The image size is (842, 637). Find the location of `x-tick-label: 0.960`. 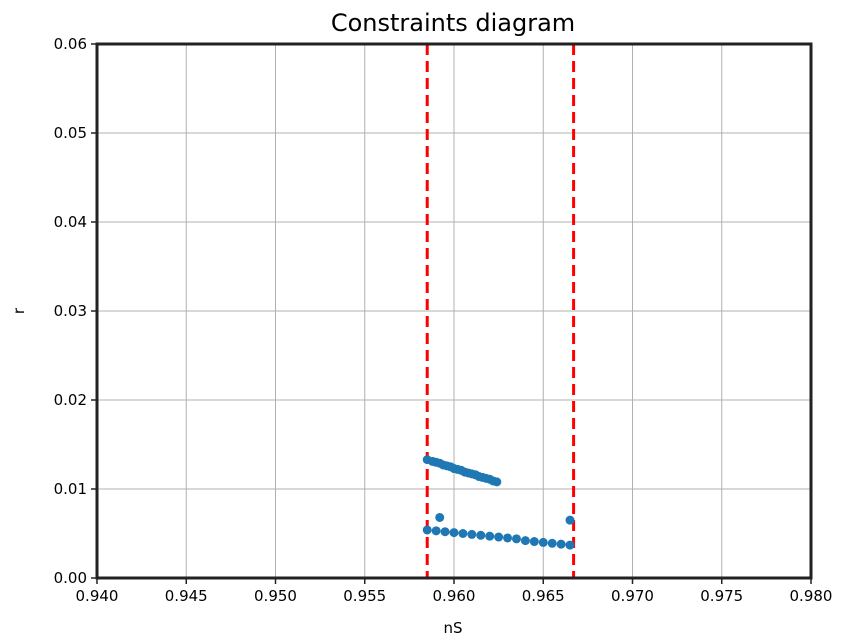

x-tick-label: 0.960 is located at coordinates (454, 596).